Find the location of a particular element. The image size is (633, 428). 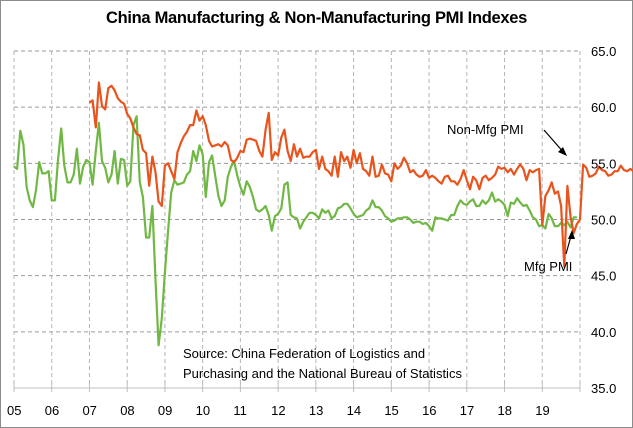

x-tick-label: 18 is located at coordinates (505, 410).